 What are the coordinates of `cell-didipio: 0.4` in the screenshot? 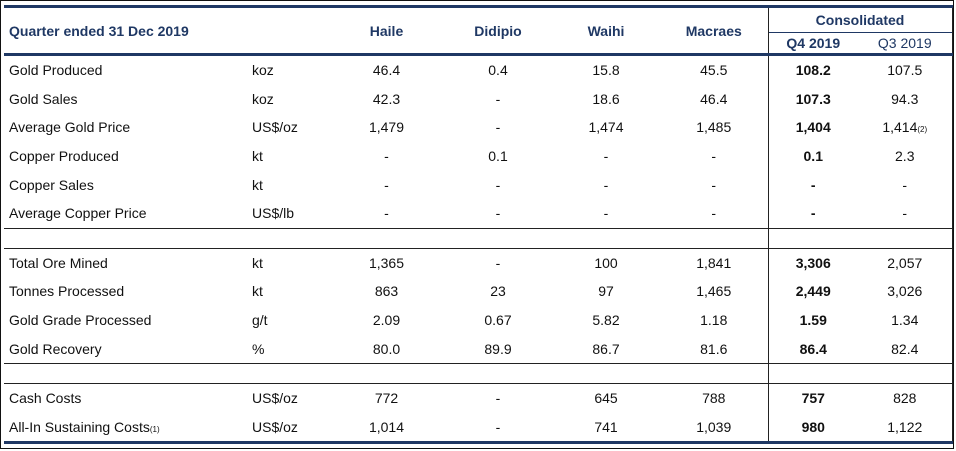 It's located at (498, 70).